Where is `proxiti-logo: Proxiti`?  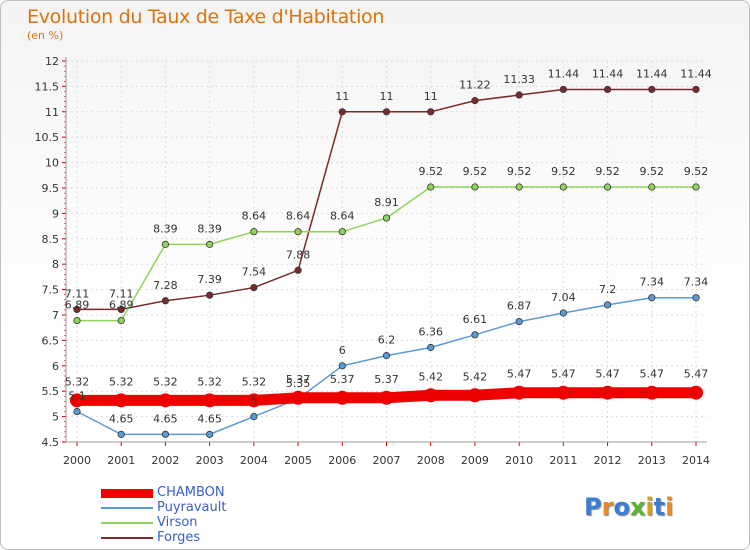 proxiti-logo: Proxiti is located at coordinates (628, 507).